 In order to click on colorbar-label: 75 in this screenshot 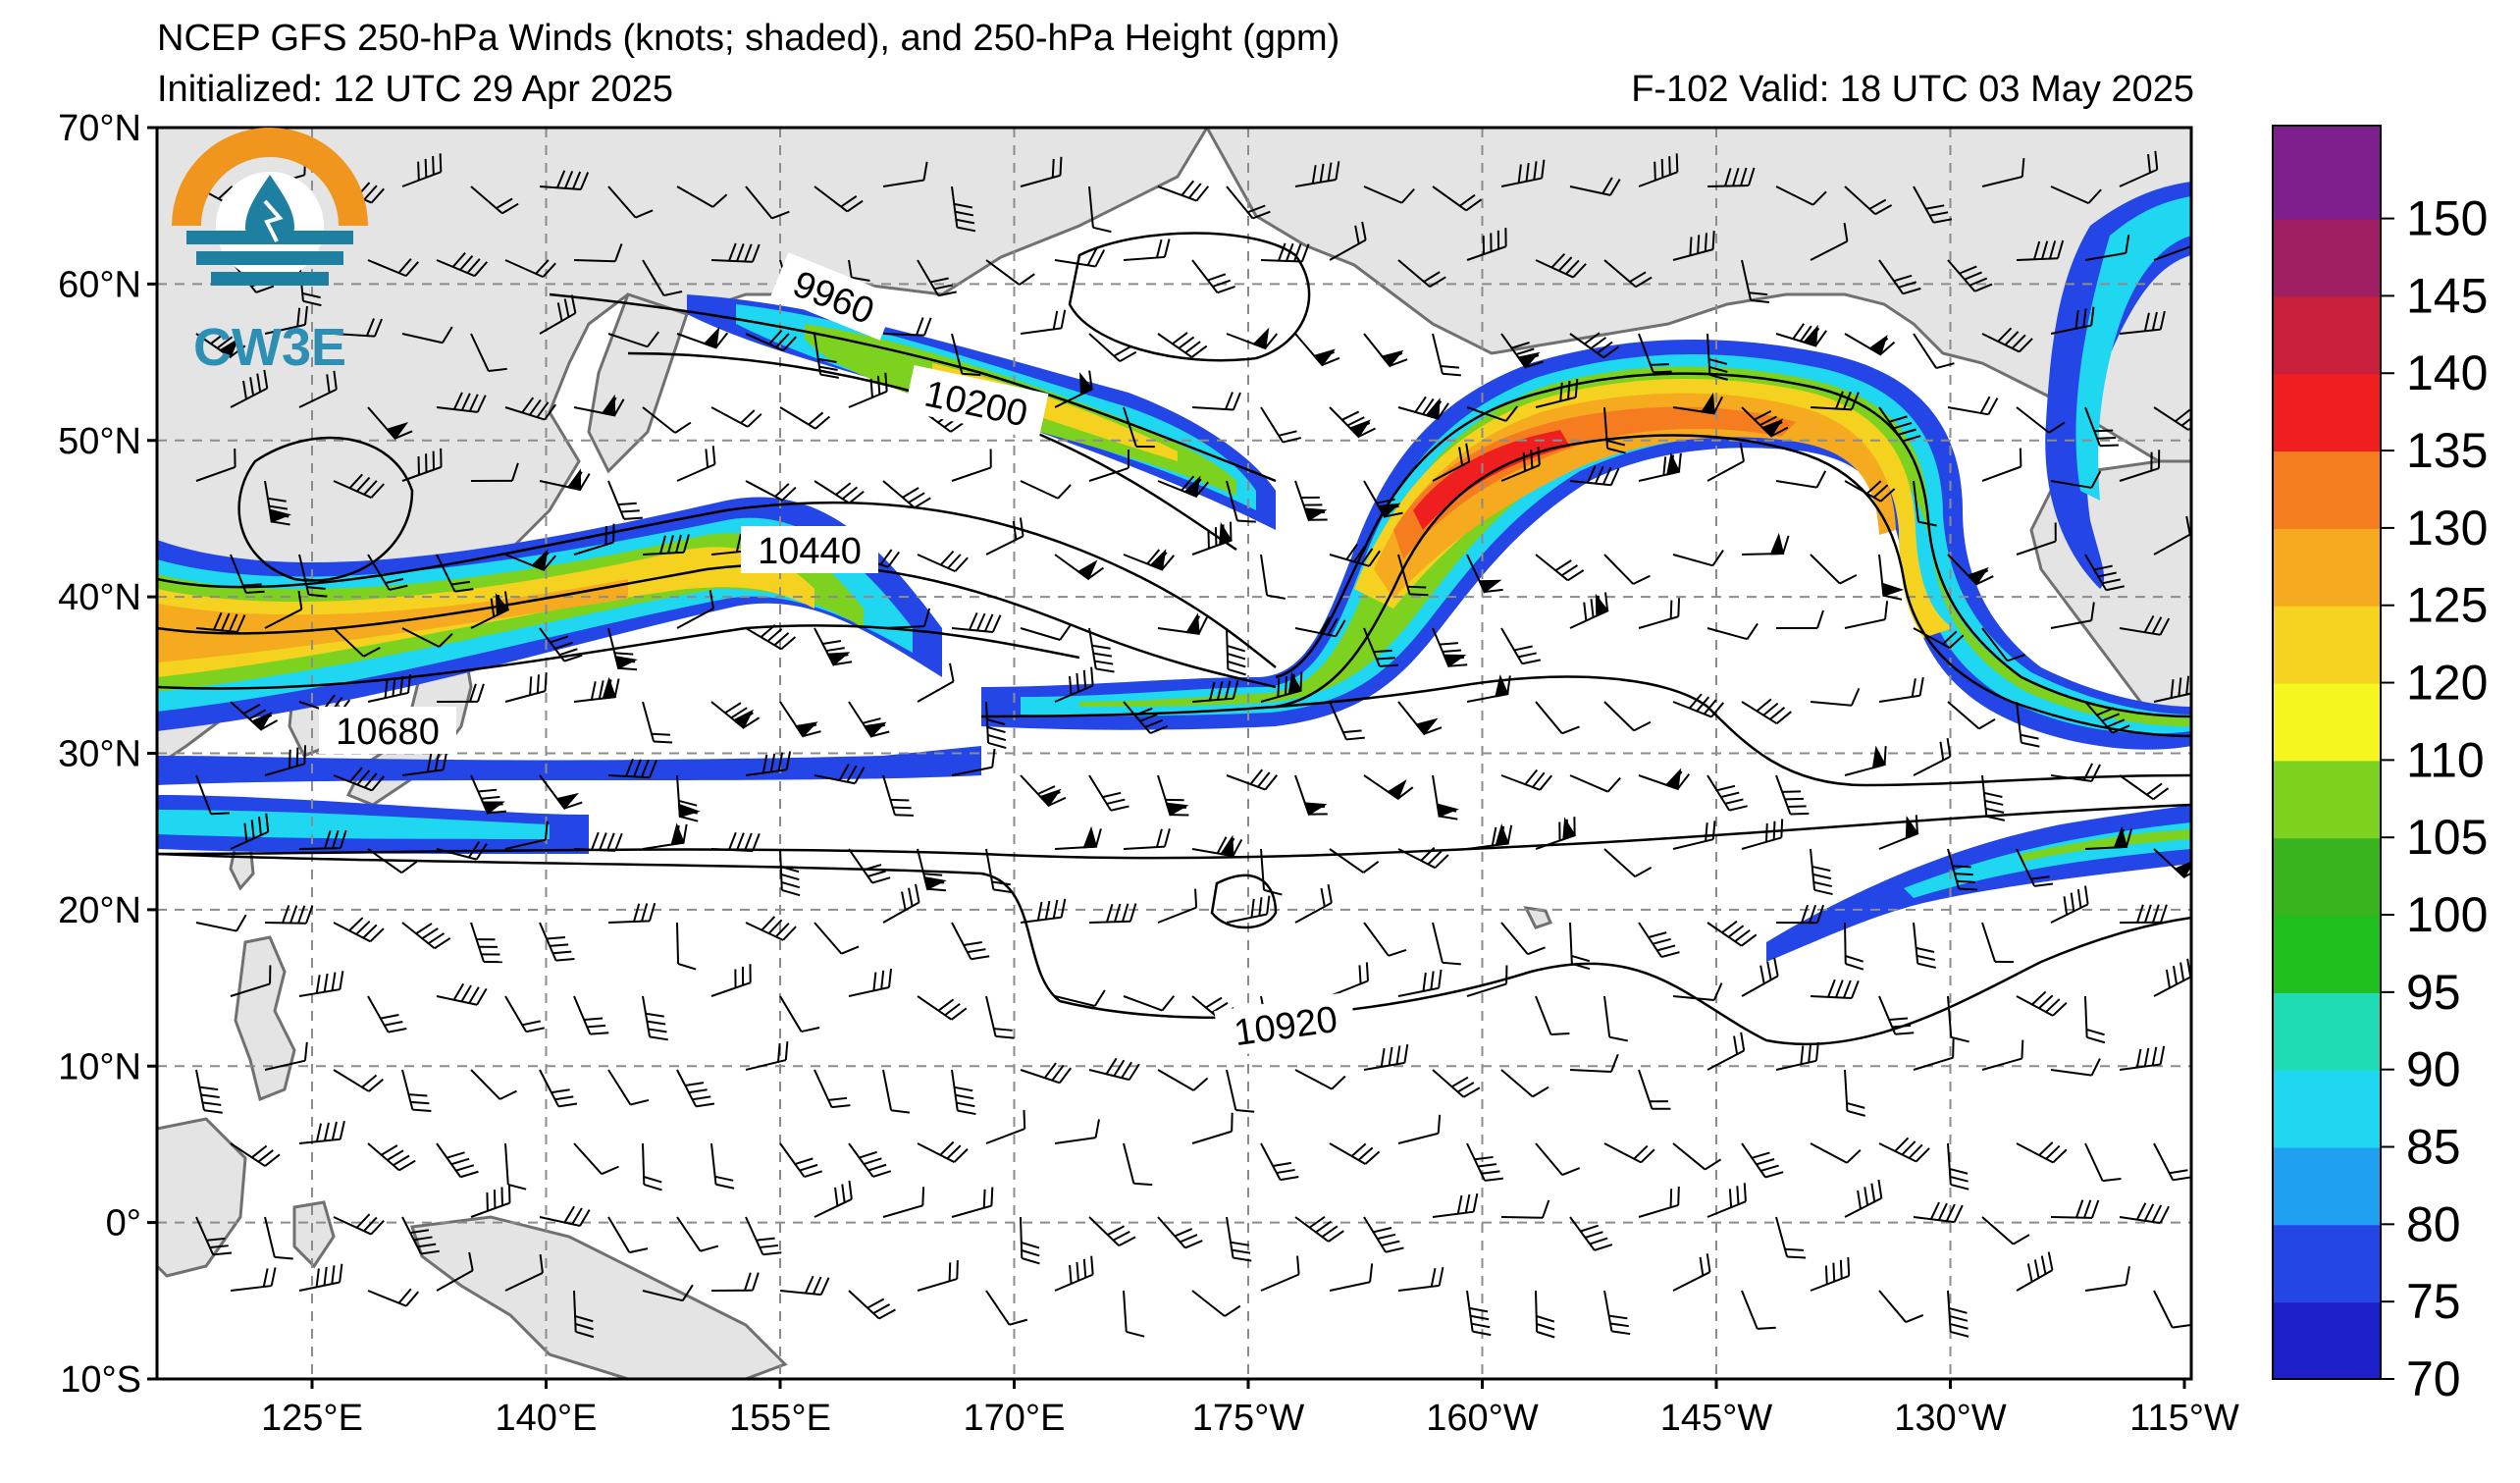, I will do `click(2433, 1302)`.